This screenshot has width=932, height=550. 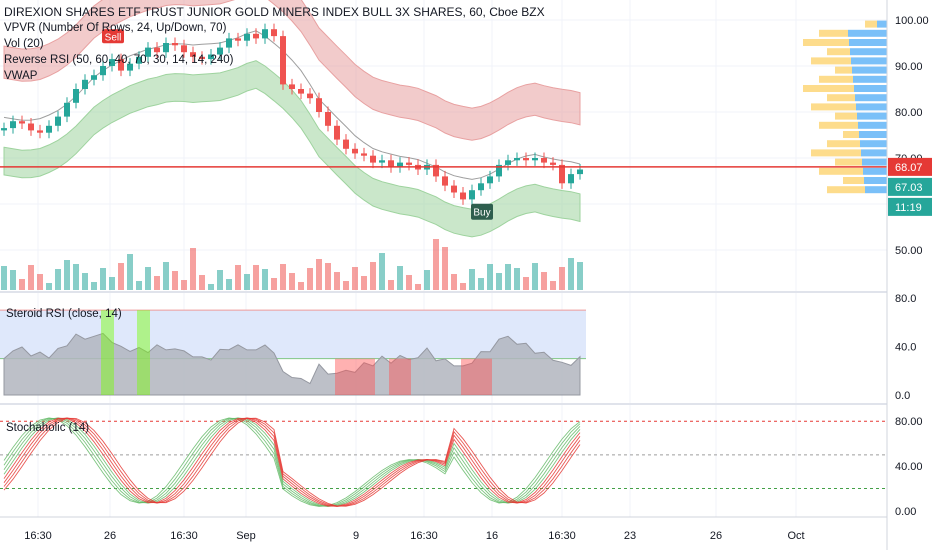 What do you see at coordinates (293, 352) in the screenshot?
I see `rsi-pane` at bounding box center [293, 352].